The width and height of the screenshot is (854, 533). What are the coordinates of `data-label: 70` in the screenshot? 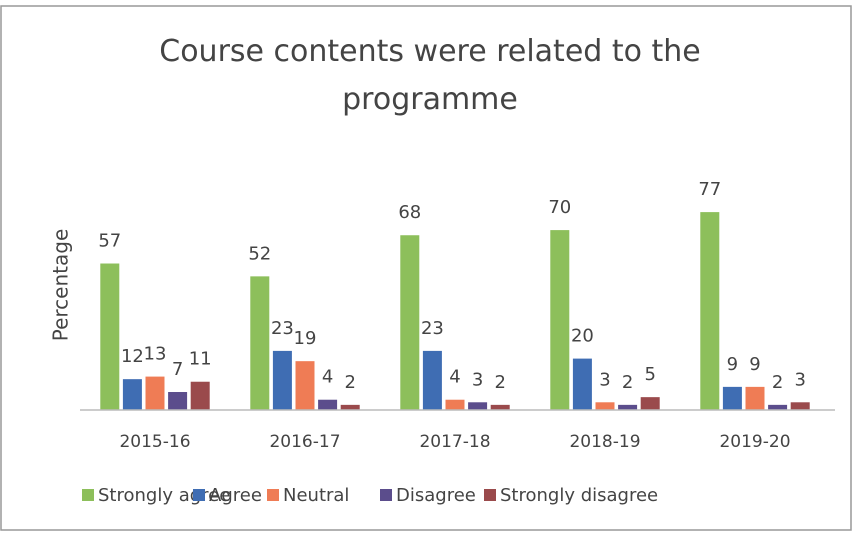 It's located at (559, 207).